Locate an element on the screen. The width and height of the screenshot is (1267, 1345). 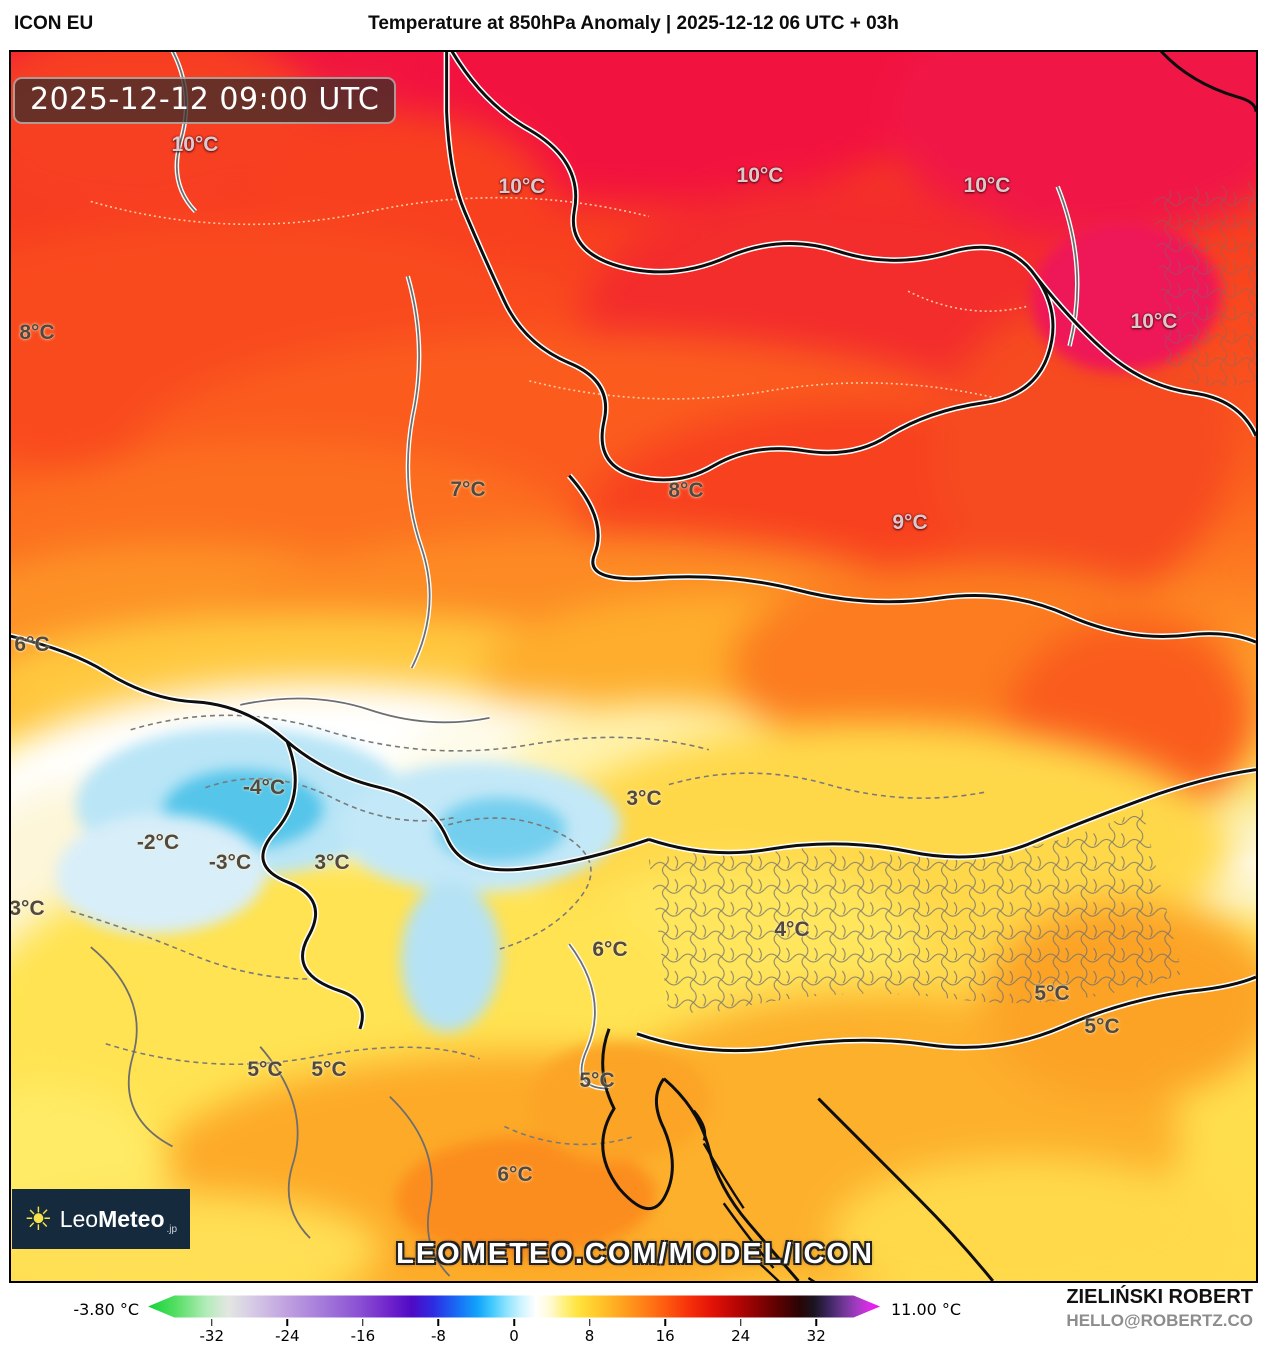
model-name: ICON EU is located at coordinates (54, 23).